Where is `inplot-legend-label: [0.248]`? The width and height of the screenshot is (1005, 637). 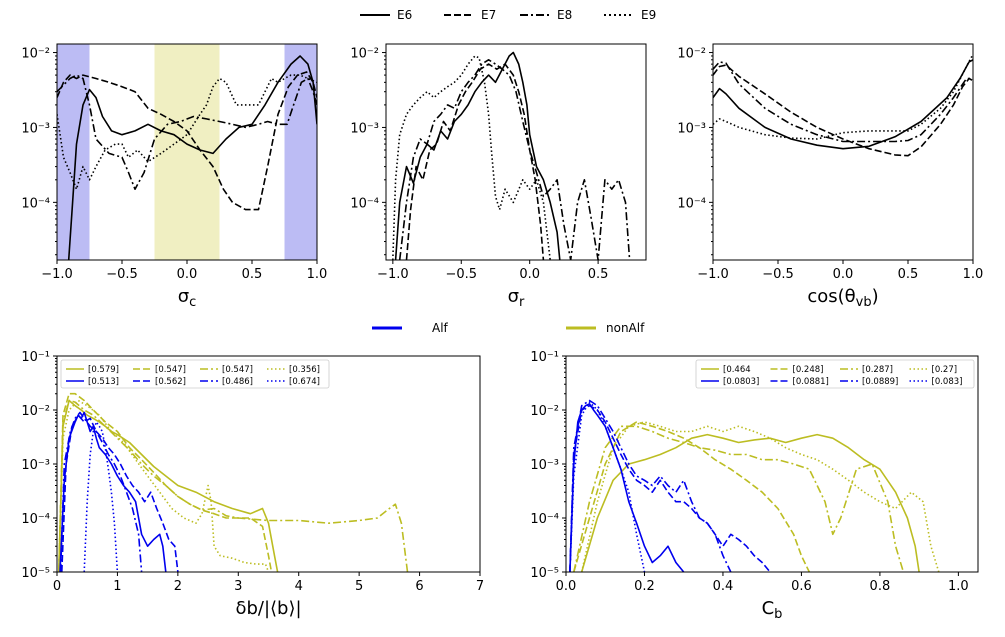
inplot-legend-label: [0.248] is located at coordinates (808, 370).